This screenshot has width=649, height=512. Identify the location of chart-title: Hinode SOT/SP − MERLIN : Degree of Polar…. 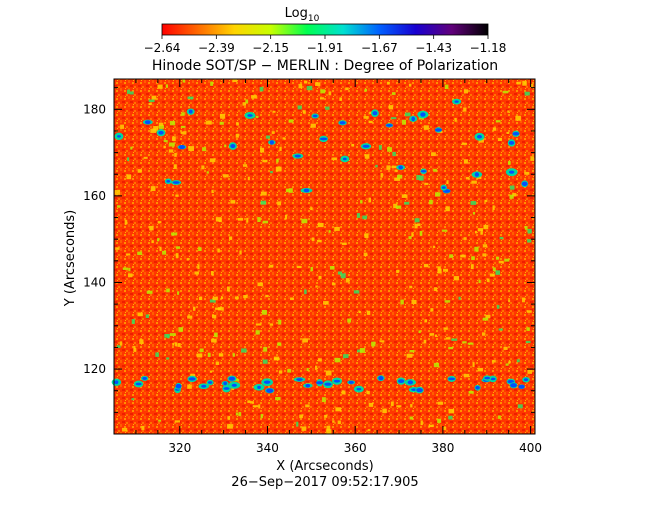
(325, 66).